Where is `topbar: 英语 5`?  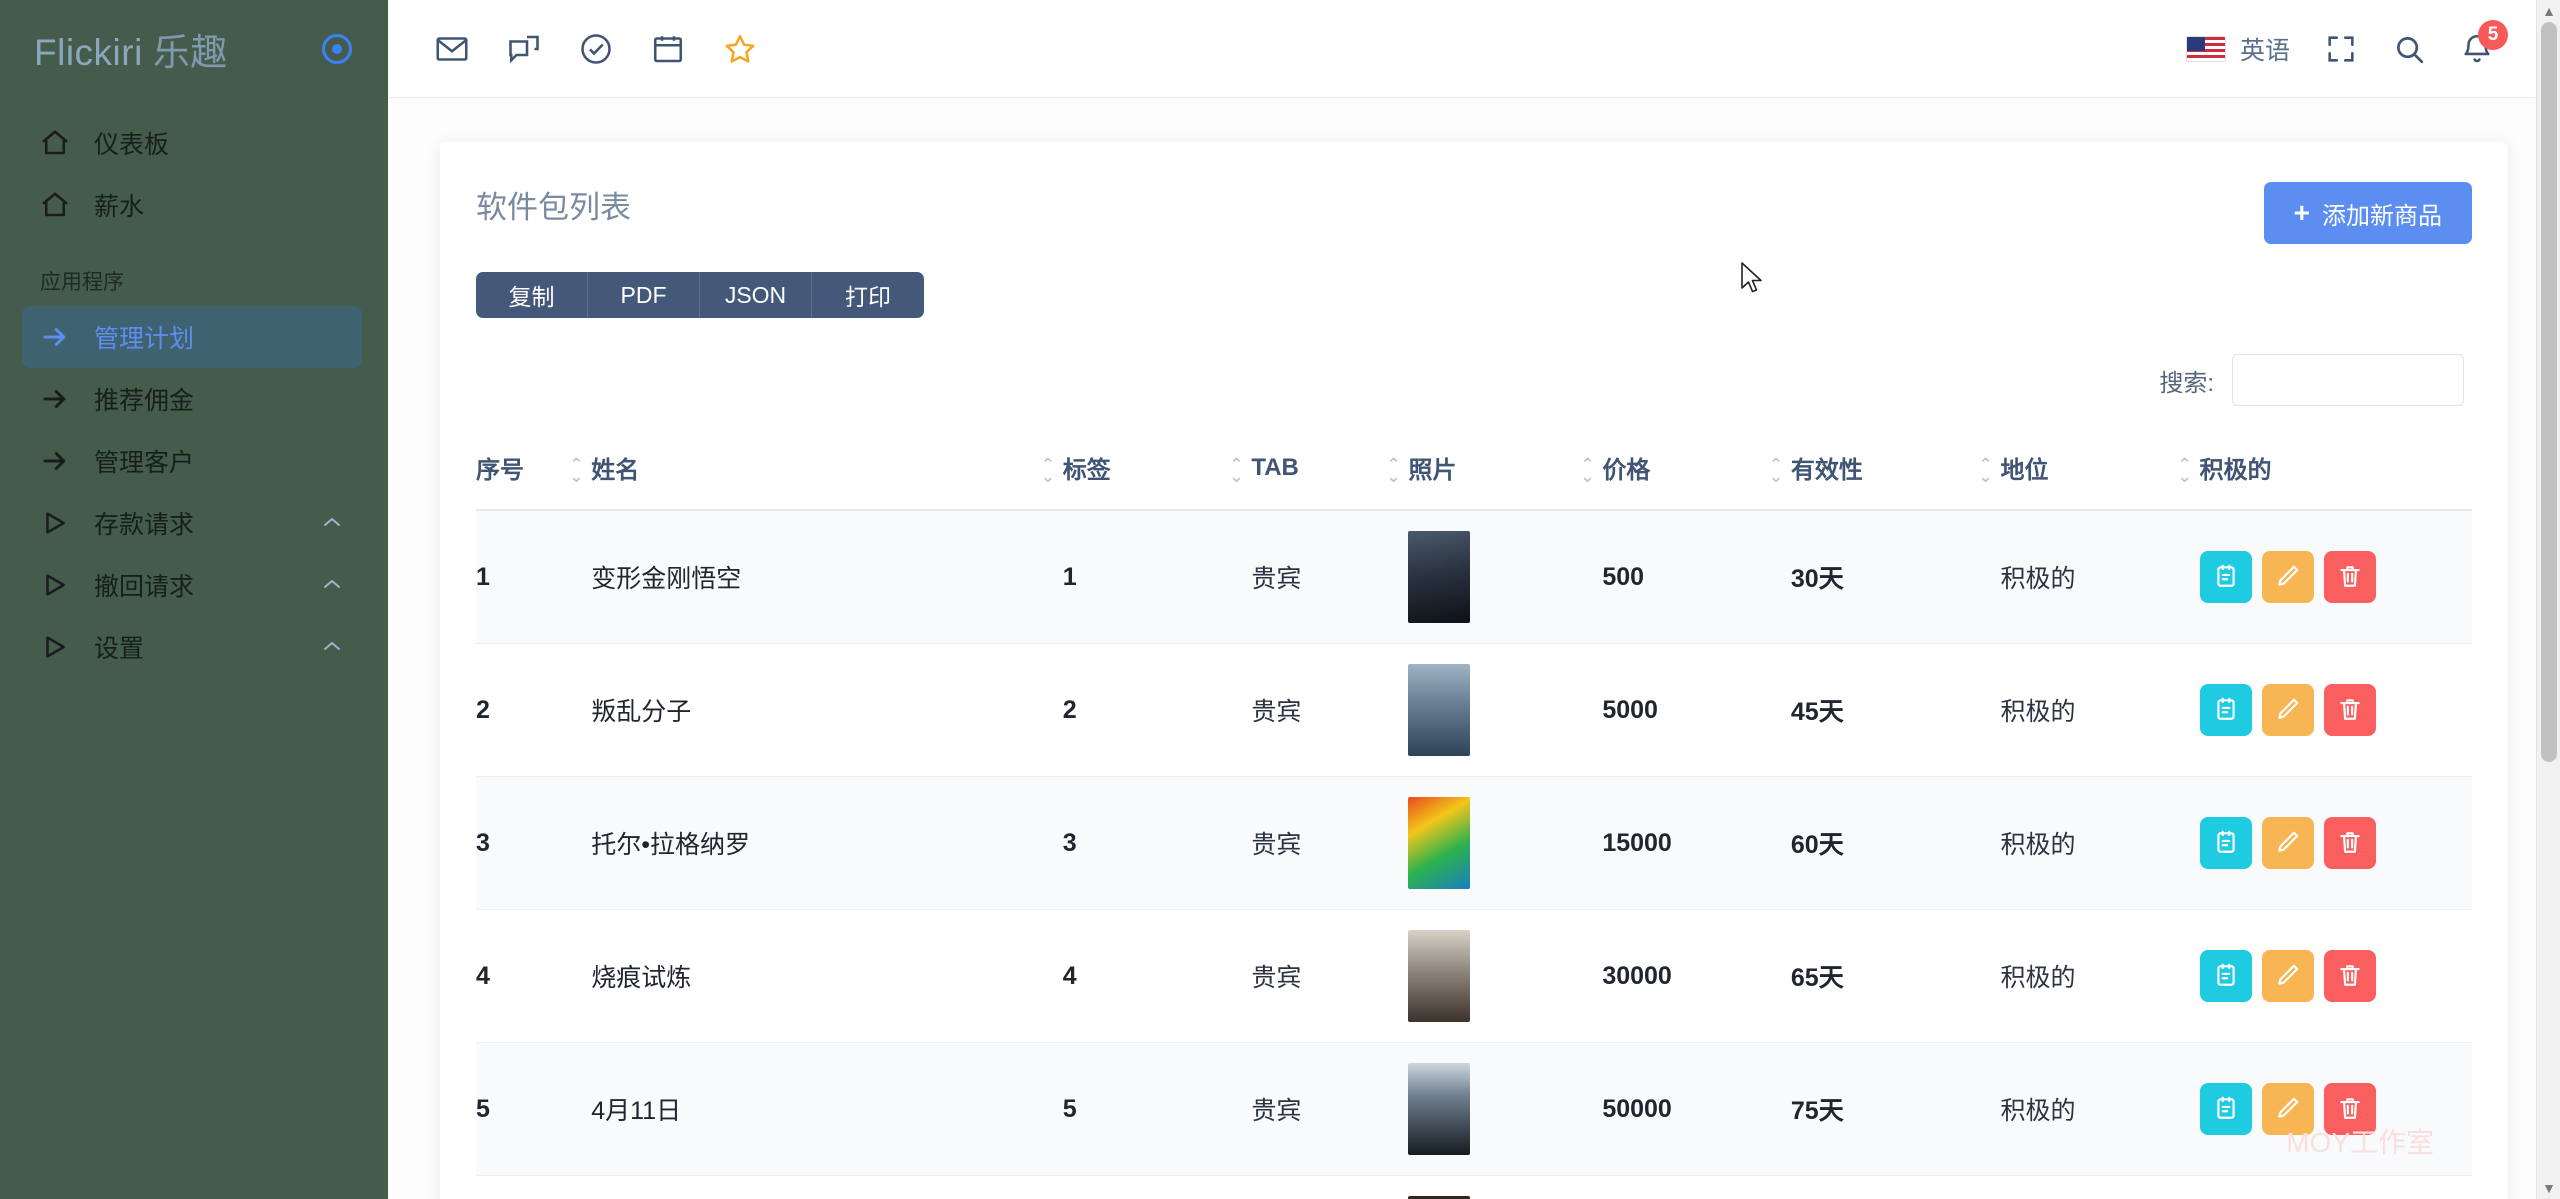
topbar: 英语 5 is located at coordinates (1474, 49).